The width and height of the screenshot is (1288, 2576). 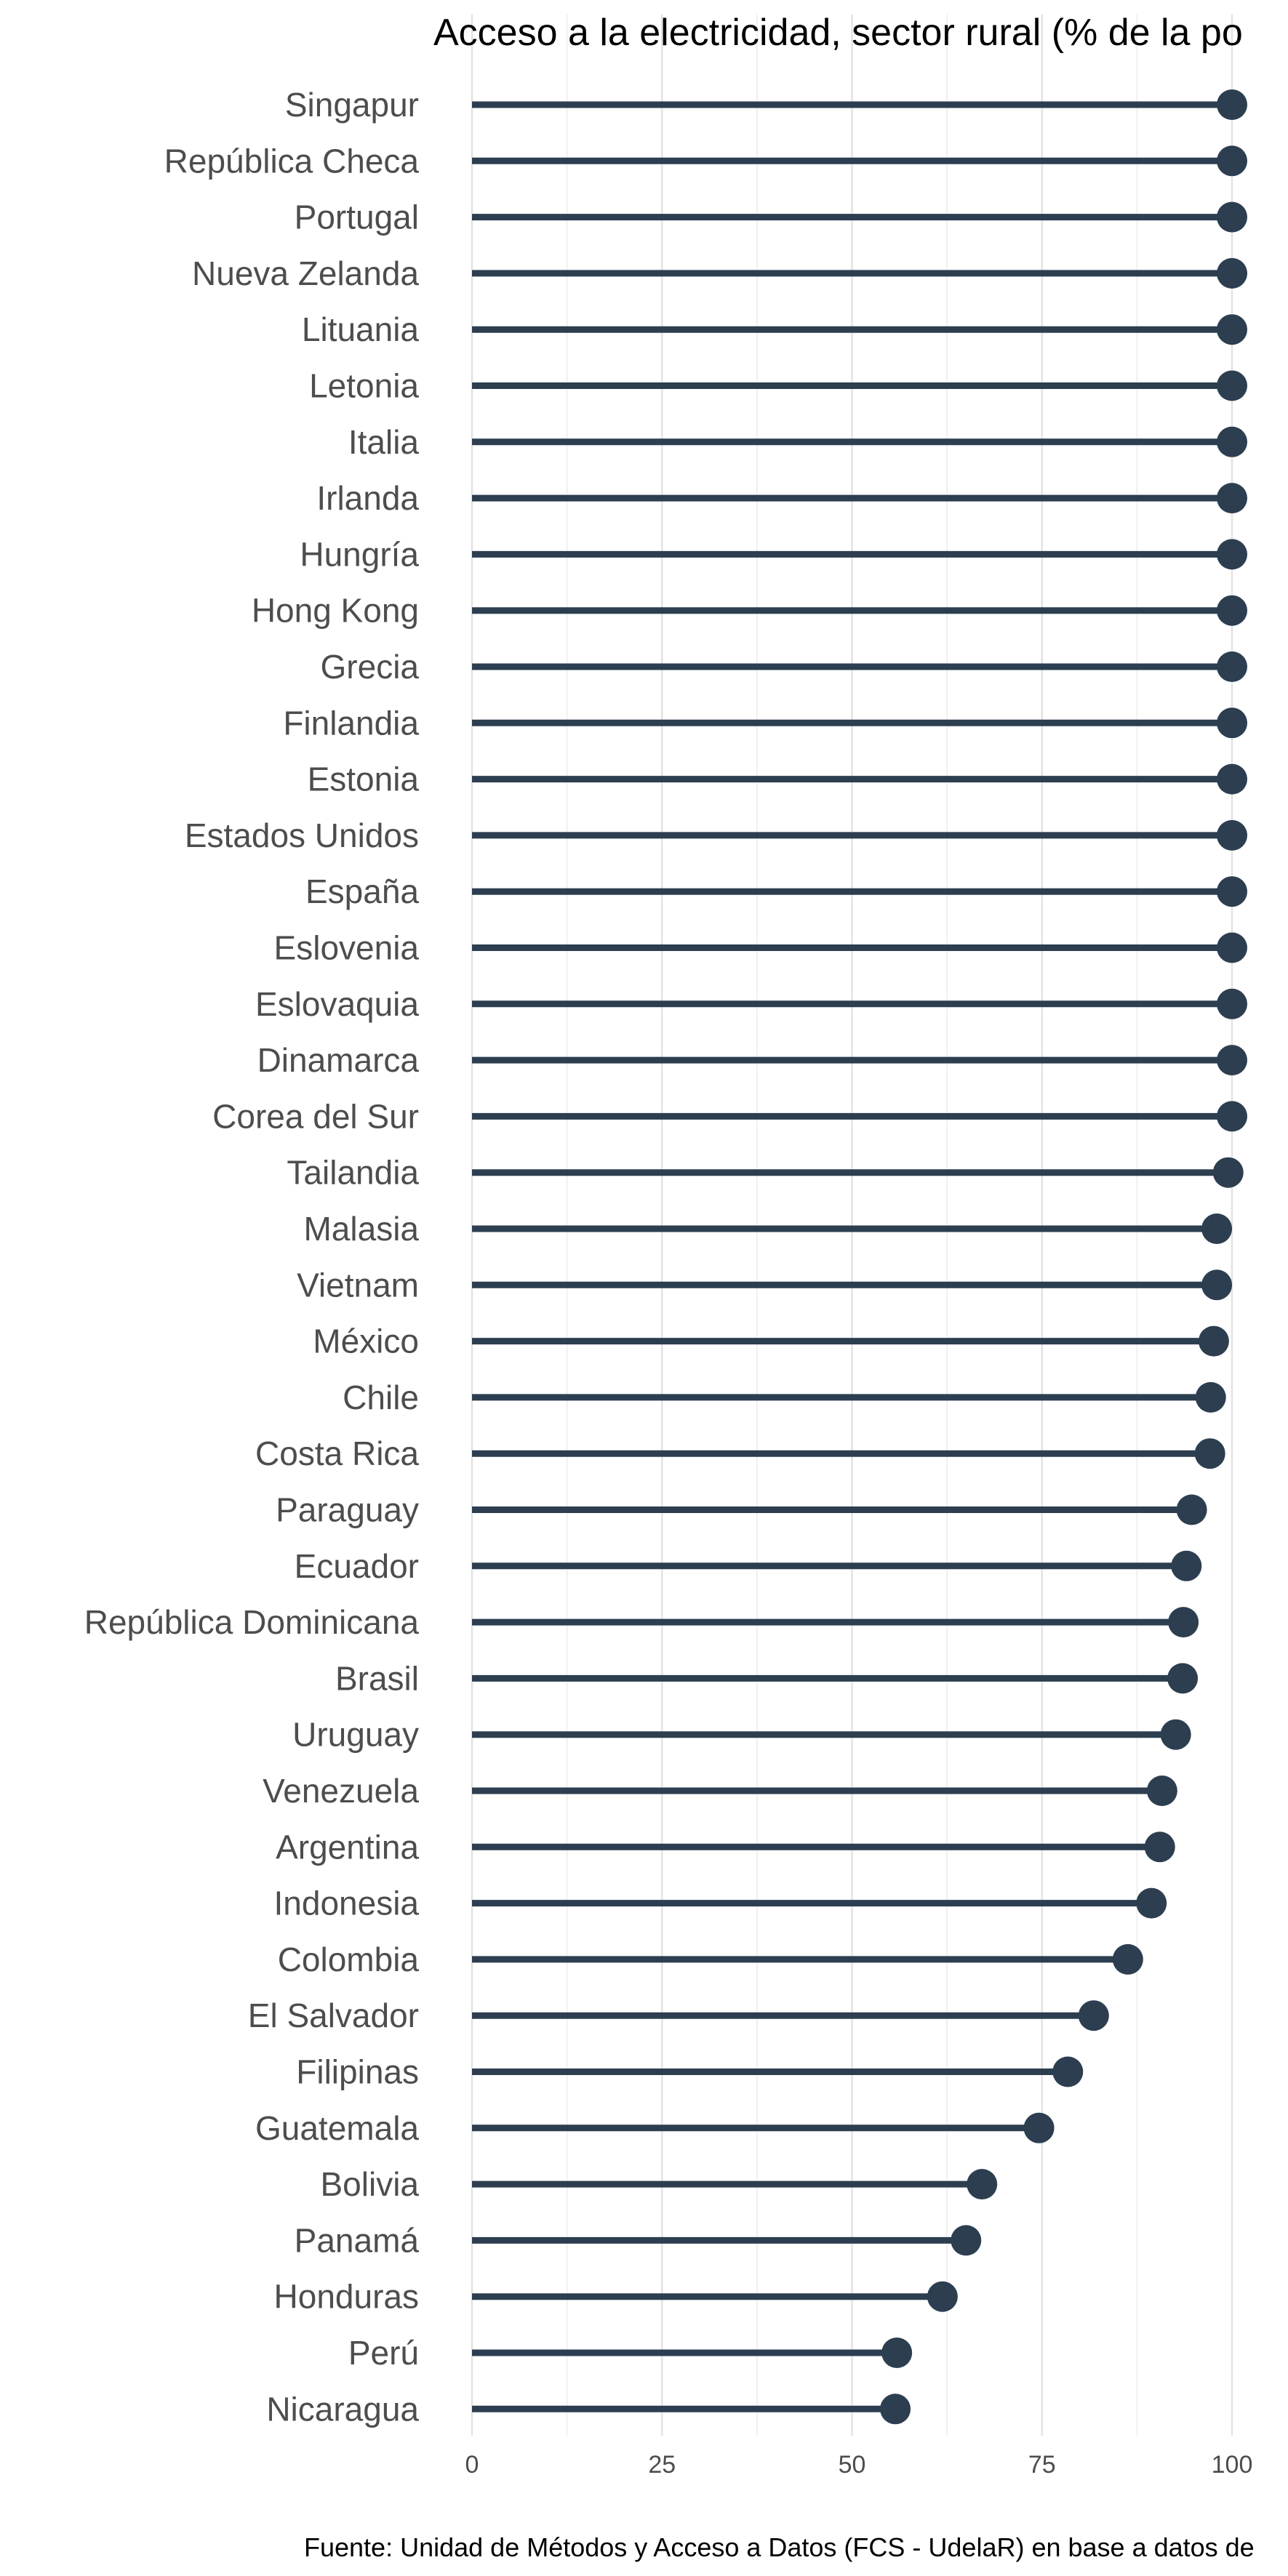 What do you see at coordinates (347, 948) in the screenshot?
I see `y-tick-label: Eslovenia` at bounding box center [347, 948].